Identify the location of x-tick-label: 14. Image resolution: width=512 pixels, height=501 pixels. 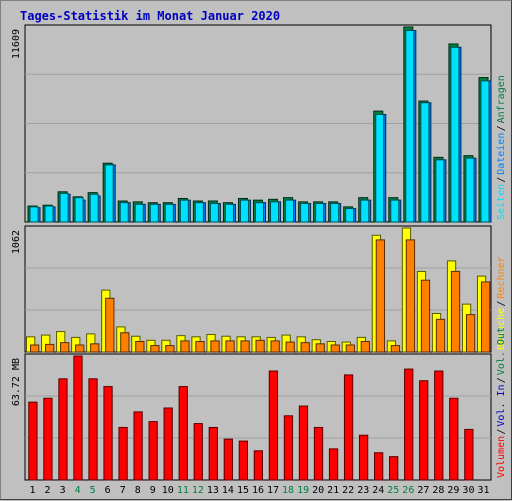
(228, 490).